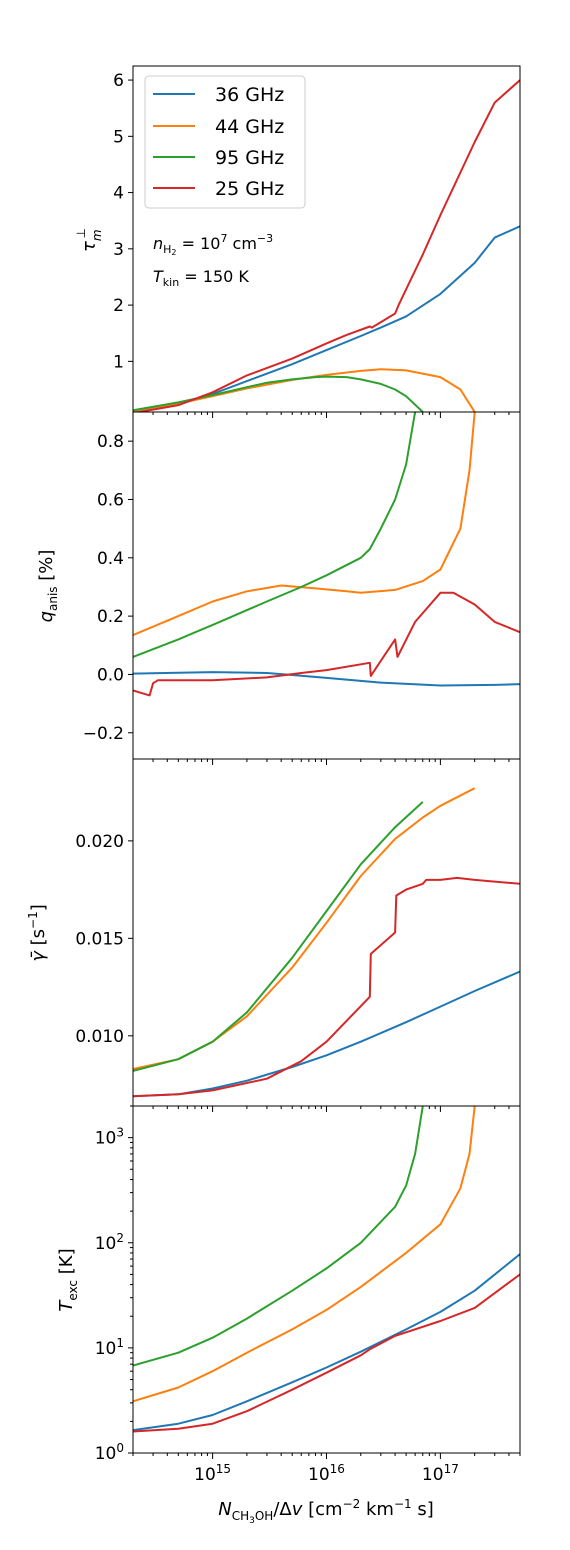  I want to click on y-tick-label: 10³, so click(109, 1137).